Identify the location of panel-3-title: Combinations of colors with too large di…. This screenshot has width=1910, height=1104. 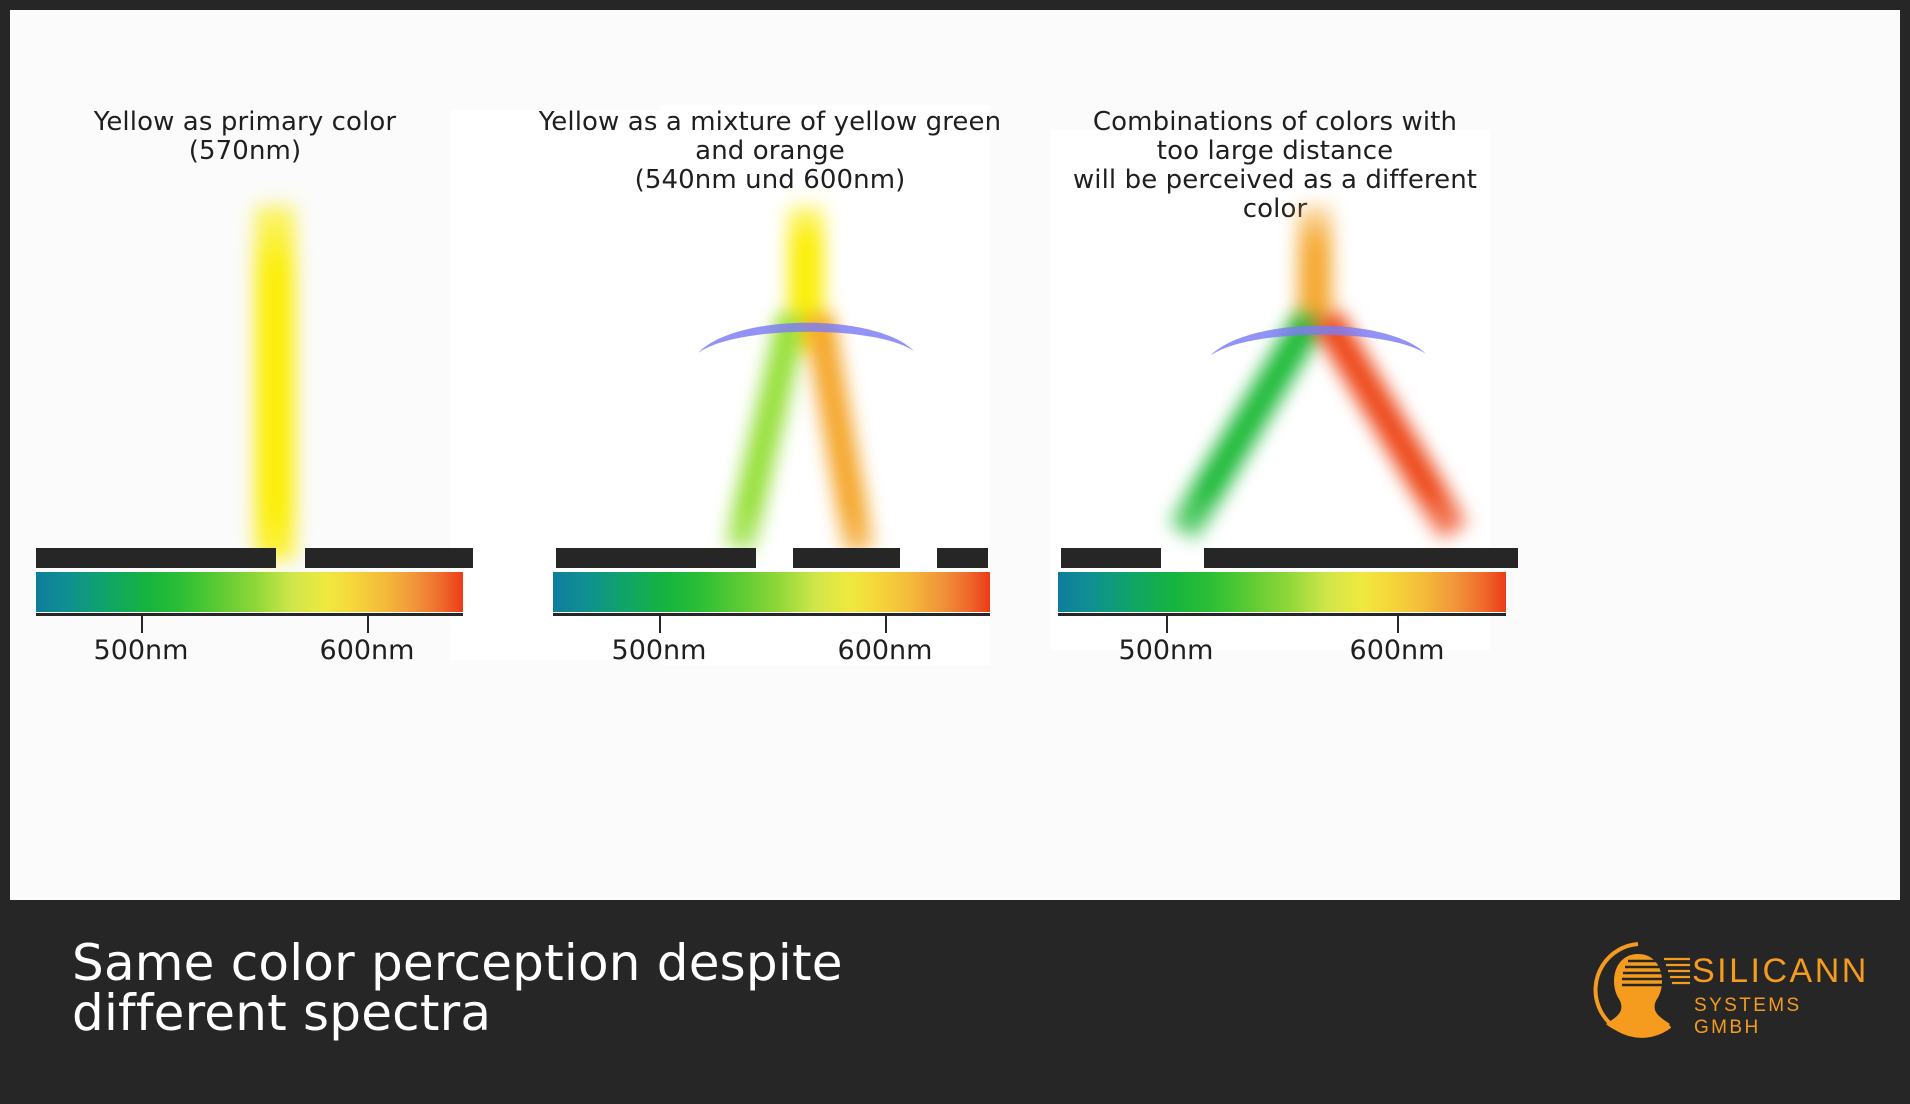
(1275, 165).